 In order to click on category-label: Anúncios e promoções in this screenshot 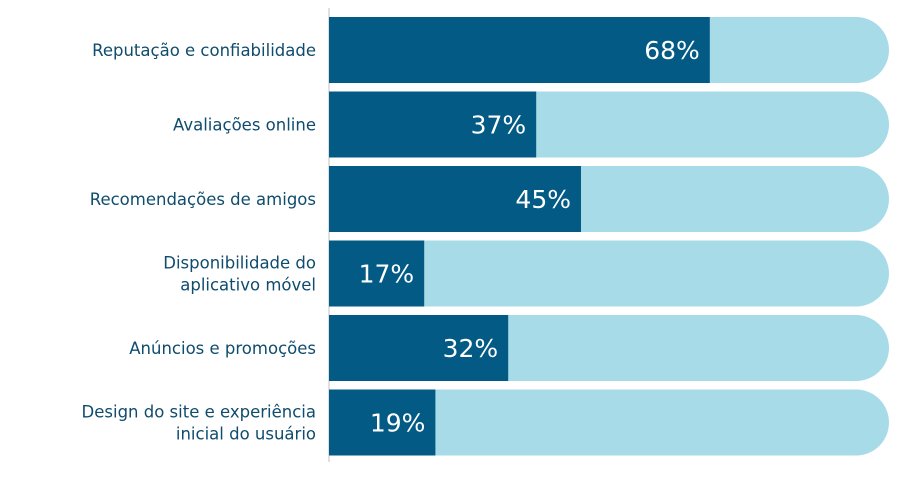, I will do `click(222, 348)`.